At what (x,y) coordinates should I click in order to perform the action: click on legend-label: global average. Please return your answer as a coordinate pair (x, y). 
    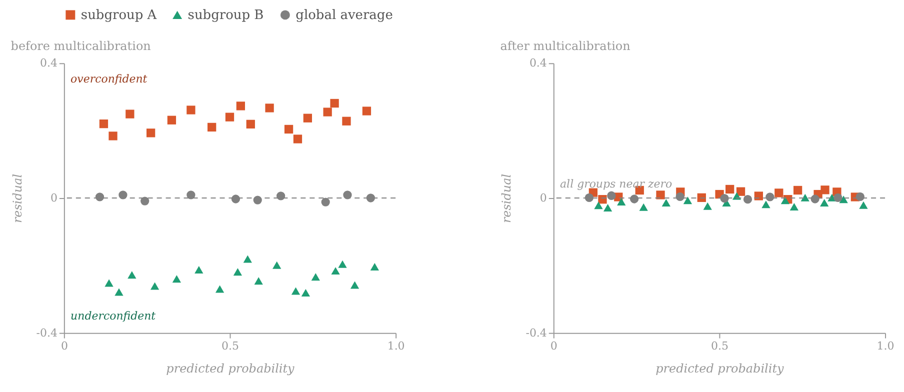
    Looking at the image, I should click on (345, 15).